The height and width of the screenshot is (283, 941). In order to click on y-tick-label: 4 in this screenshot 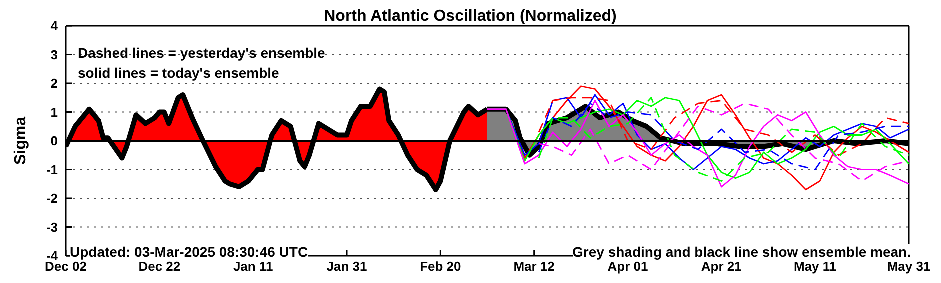, I will do `click(54, 26)`.